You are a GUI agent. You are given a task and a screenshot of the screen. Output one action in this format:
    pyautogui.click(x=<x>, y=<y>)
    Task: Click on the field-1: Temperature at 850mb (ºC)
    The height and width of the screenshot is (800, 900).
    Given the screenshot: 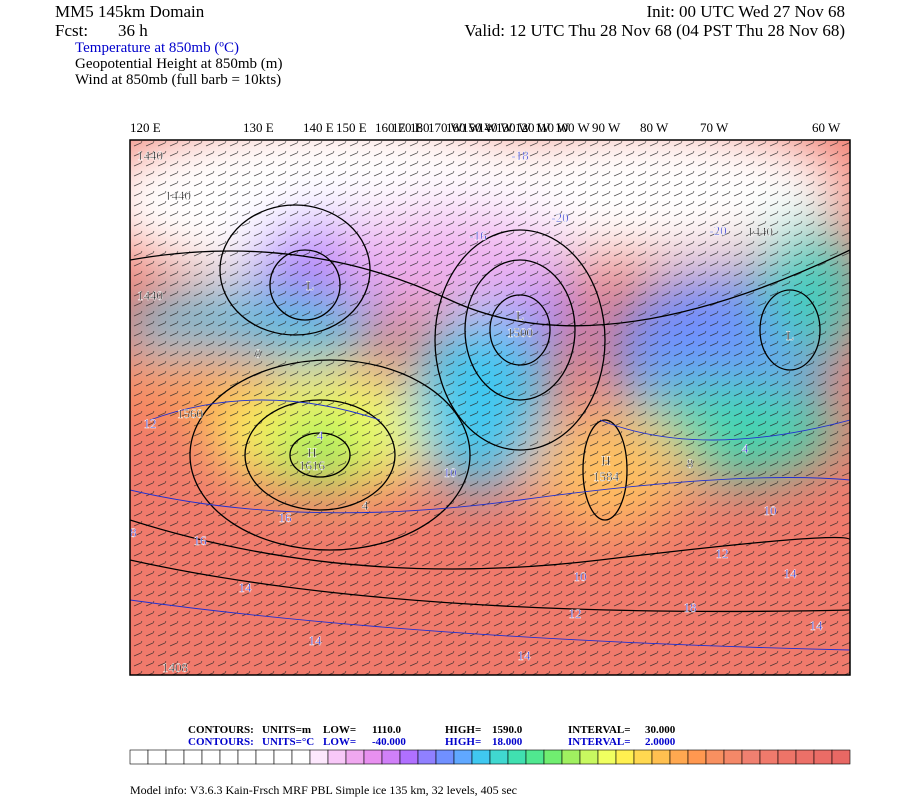 What is the action you would take?
    pyautogui.click(x=157, y=48)
    